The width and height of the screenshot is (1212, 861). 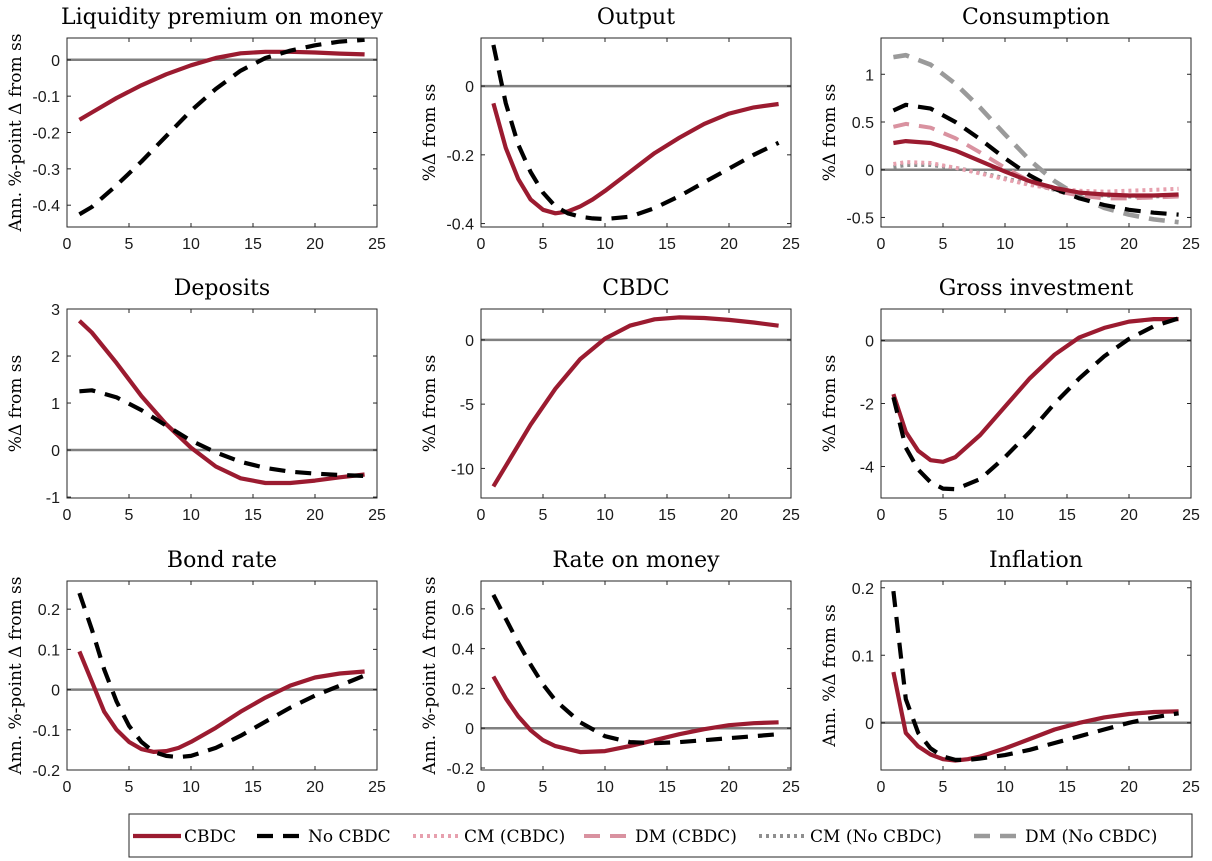 I want to click on panel-title: Liquidity premium on money, so click(x=222, y=17).